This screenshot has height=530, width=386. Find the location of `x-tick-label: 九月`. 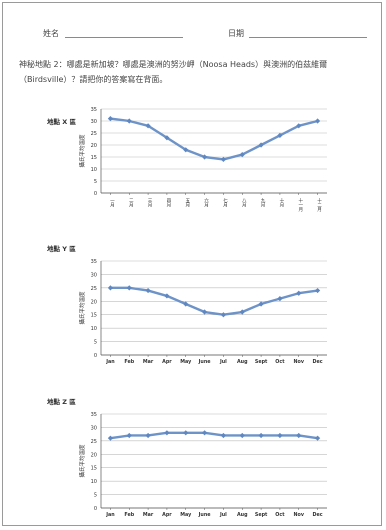

x-tick-label: 九月 is located at coordinates (262, 203).